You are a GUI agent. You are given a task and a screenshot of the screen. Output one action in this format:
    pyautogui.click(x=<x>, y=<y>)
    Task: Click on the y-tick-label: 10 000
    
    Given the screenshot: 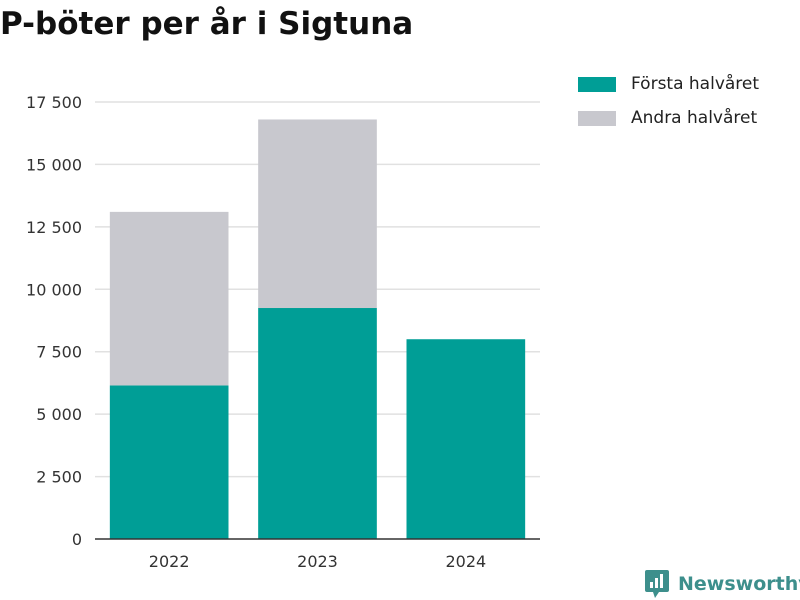 What is the action you would take?
    pyautogui.click(x=54, y=289)
    